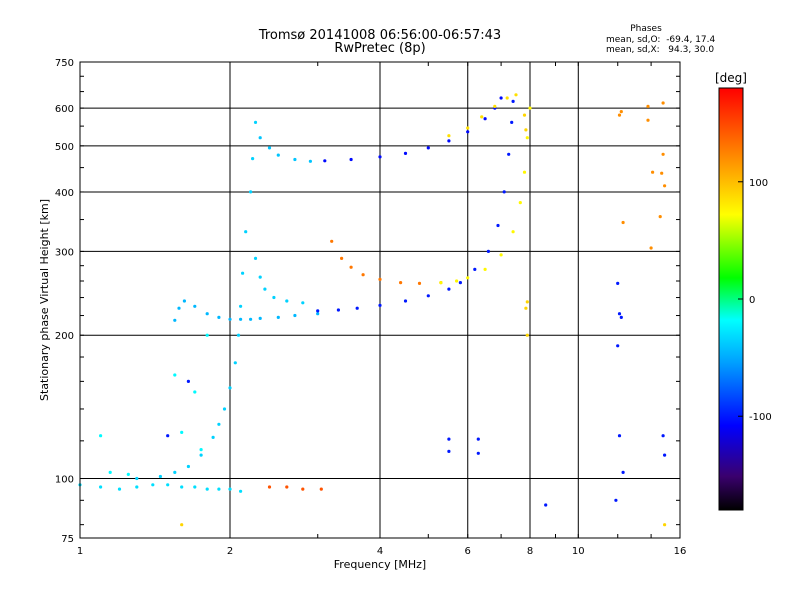 This screenshot has height=600, width=800. What do you see at coordinates (380, 551) in the screenshot?
I see `x-tick-label: 4` at bounding box center [380, 551].